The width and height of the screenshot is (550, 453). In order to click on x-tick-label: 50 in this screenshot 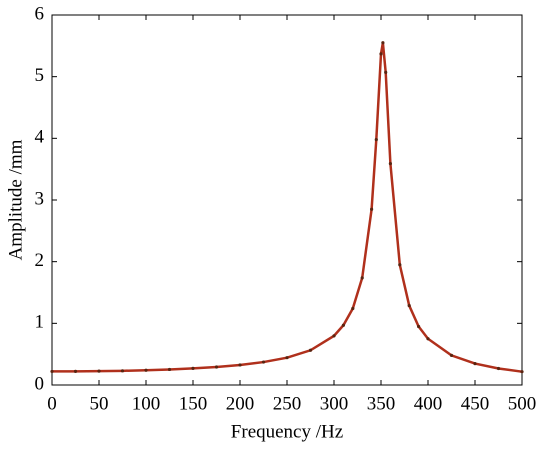, I will do `click(99, 403)`.